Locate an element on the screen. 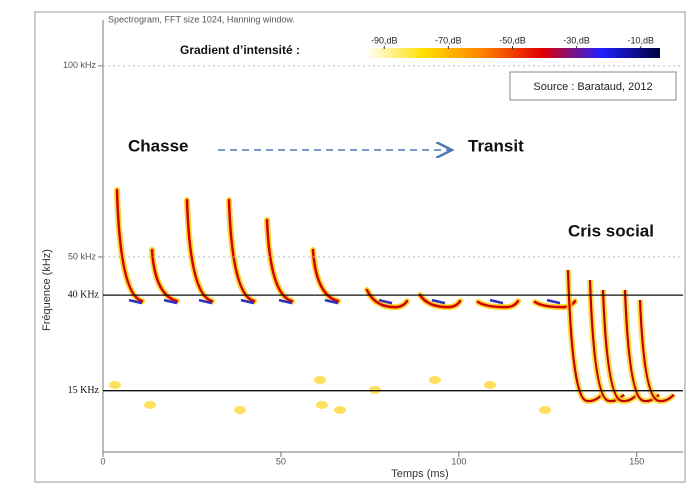  x-tick-label: 150 is located at coordinates (636, 461).